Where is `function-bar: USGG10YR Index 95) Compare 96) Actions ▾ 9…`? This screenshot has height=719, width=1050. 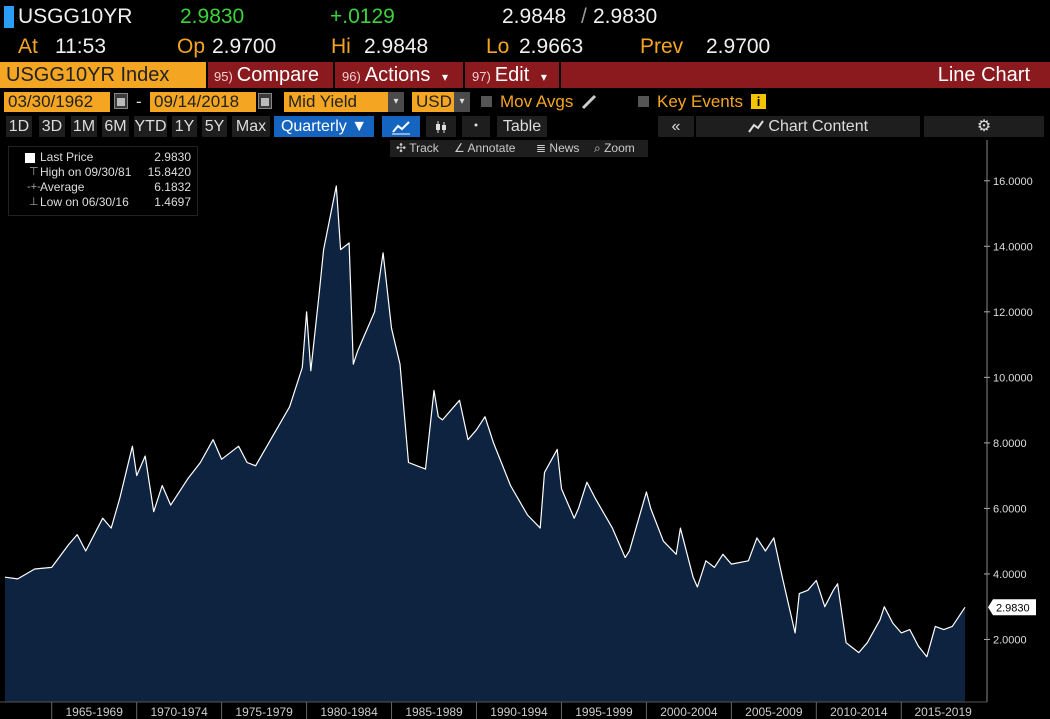 function-bar: USGG10YR Index 95) Compare 96) Actions ▾ 9… is located at coordinates (525, 75).